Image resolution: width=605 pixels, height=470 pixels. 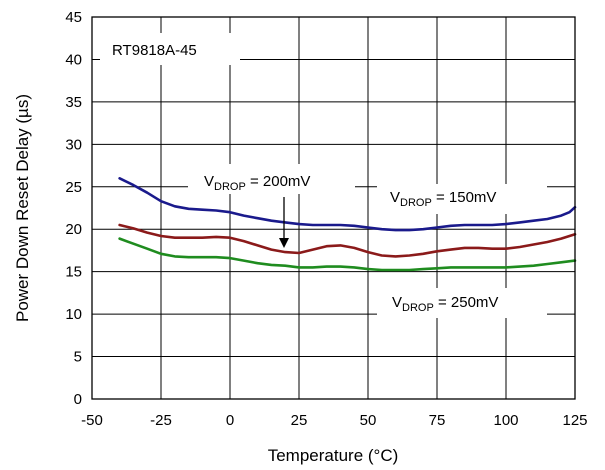 I want to click on x-tick-label: 0, so click(x=230, y=420).